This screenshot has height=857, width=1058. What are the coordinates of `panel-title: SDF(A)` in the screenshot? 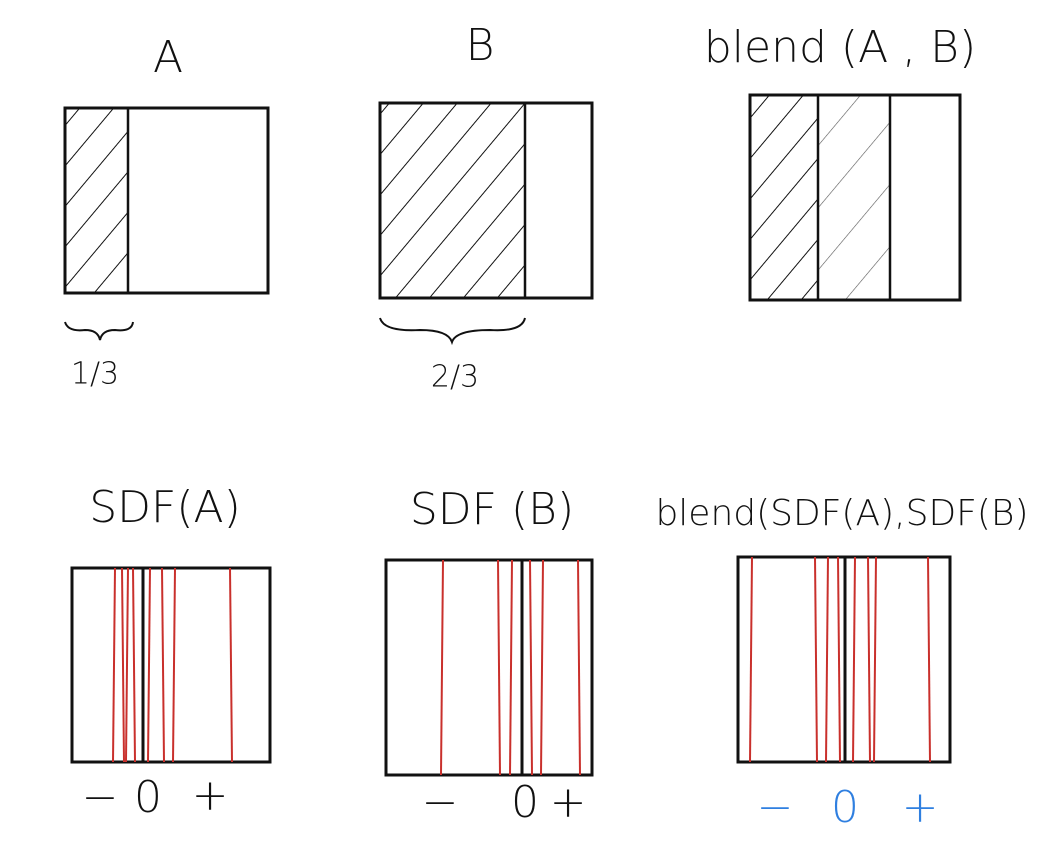 It's located at (165, 507).